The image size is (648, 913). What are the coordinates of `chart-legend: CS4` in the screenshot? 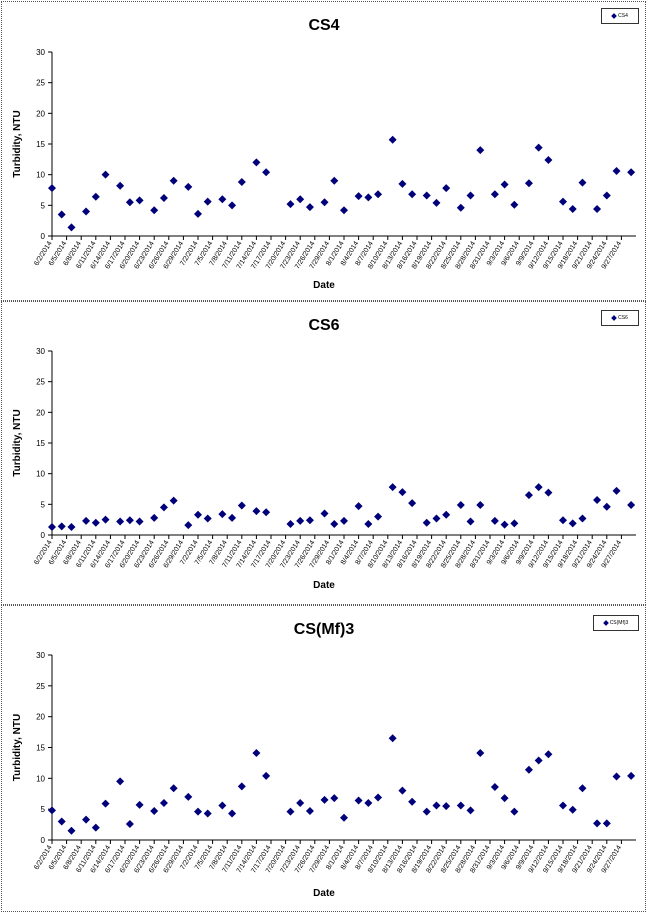 It's located at (620, 16).